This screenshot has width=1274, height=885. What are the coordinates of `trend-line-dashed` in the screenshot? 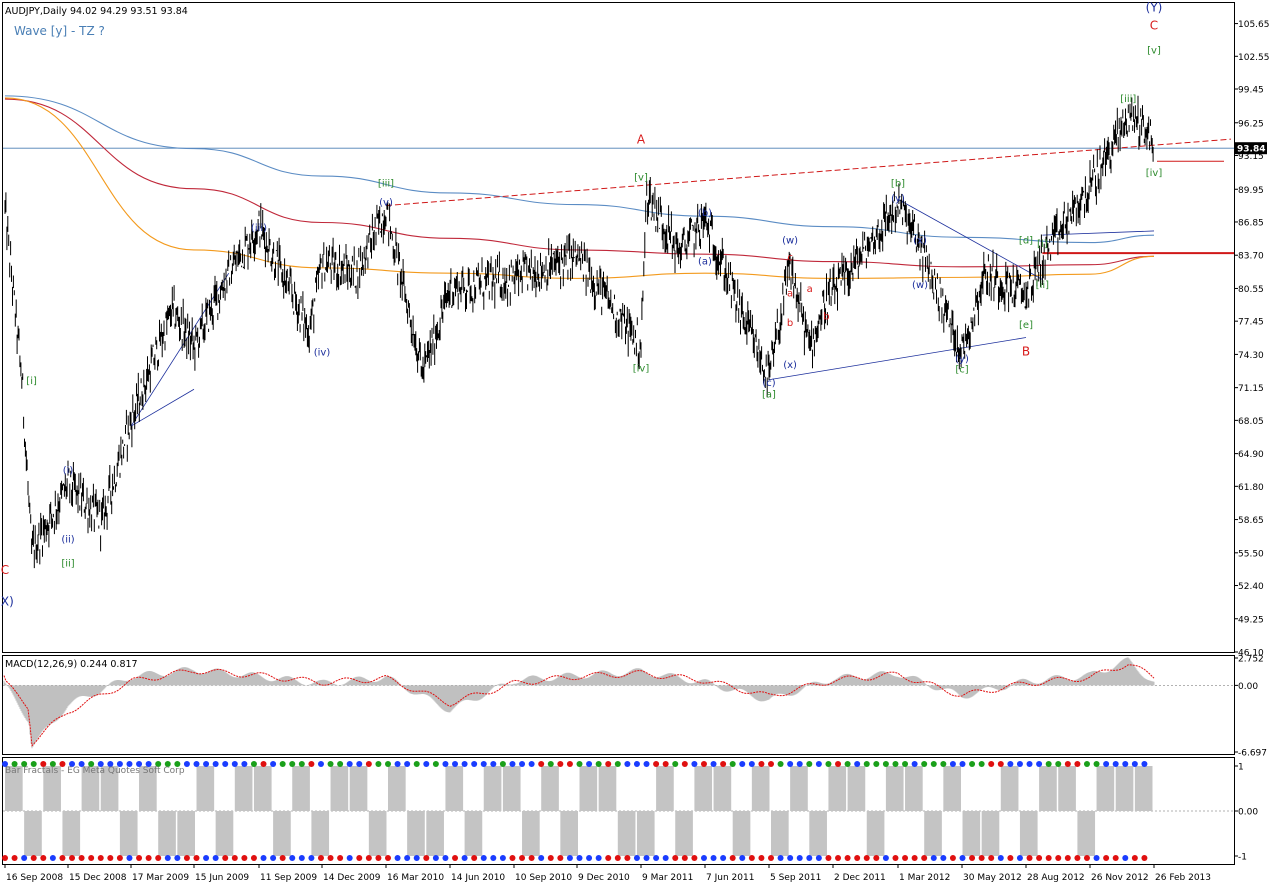 It's located at (808, 172).